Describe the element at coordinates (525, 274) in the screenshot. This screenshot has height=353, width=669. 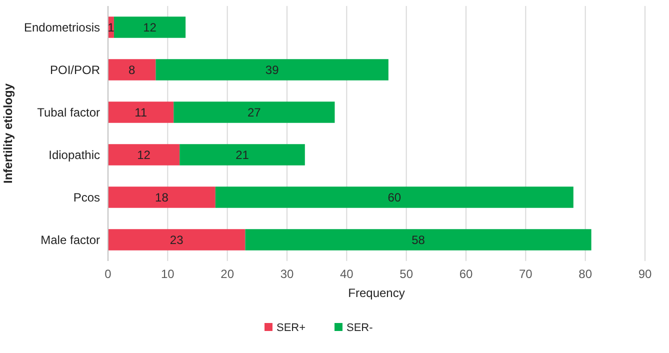
I see `x-tick-label: 70` at that location.